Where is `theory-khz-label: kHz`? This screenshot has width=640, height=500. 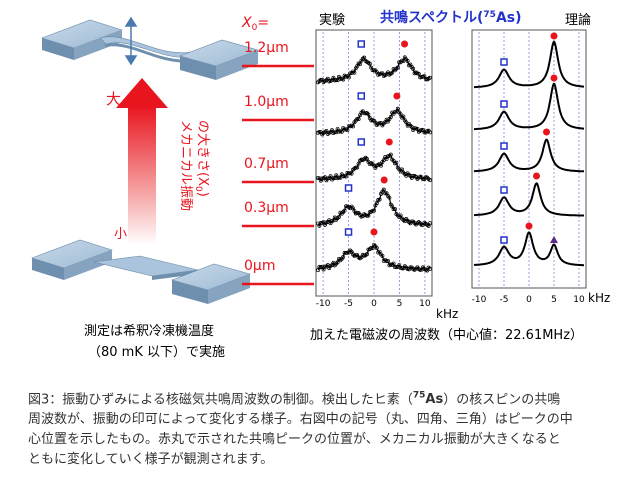
theory-khz-label: kHz is located at coordinates (599, 298).